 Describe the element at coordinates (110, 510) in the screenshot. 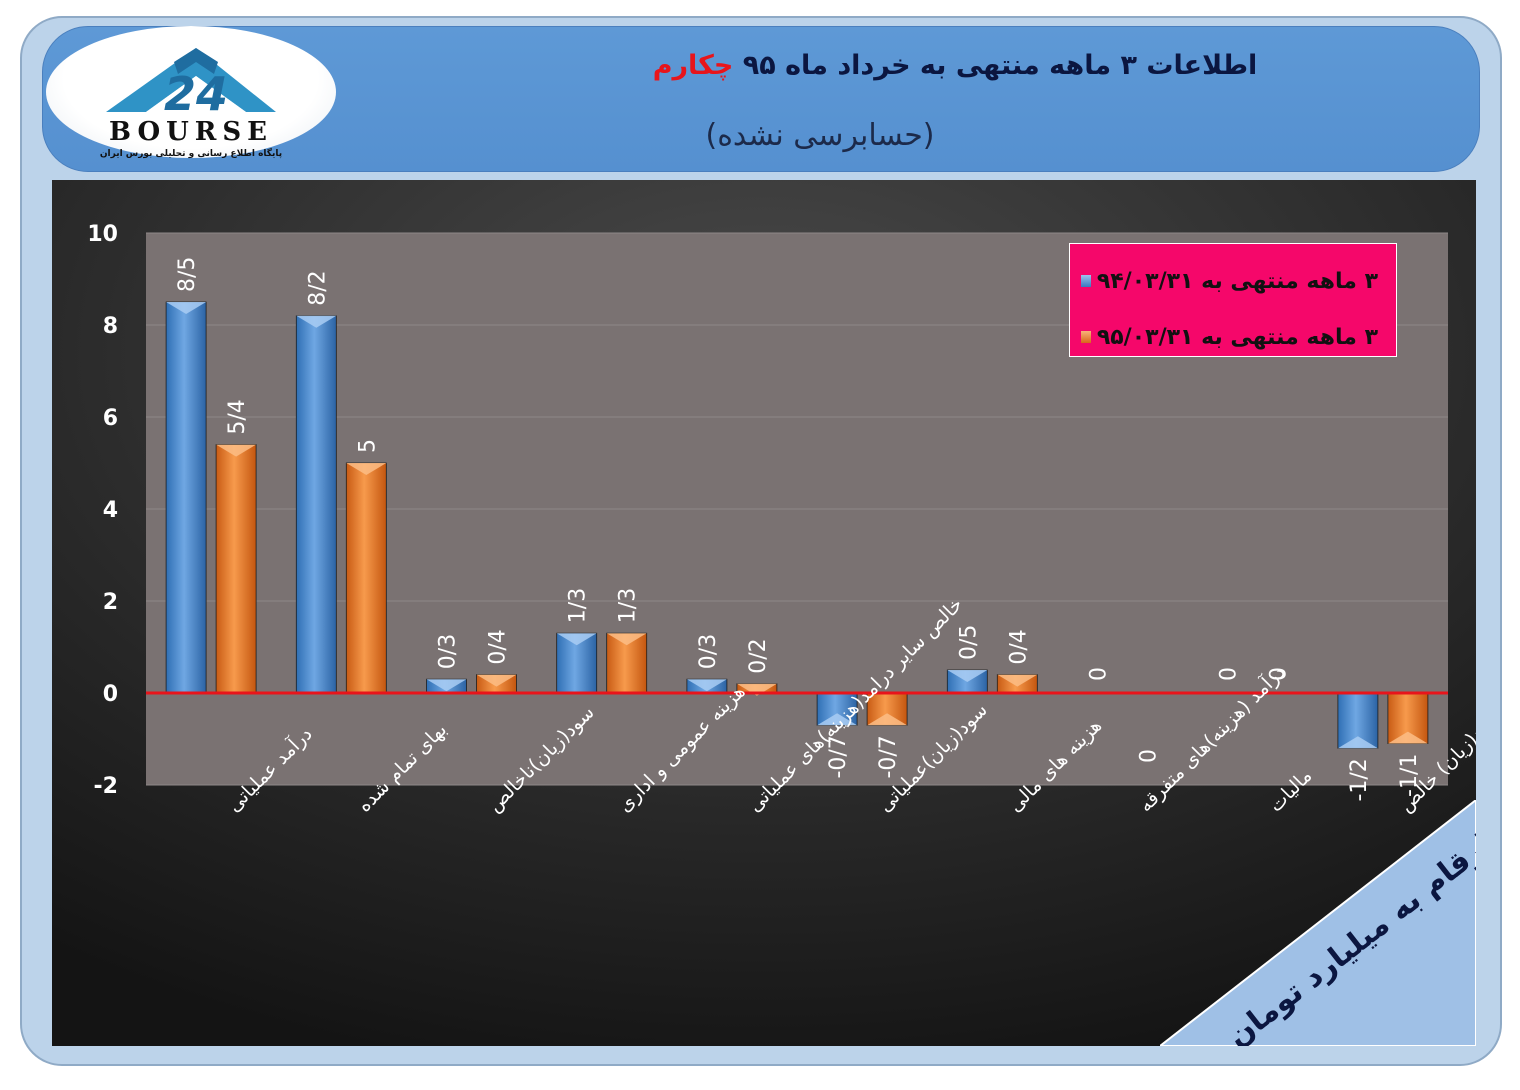

I see `y-tick-label: 4` at that location.